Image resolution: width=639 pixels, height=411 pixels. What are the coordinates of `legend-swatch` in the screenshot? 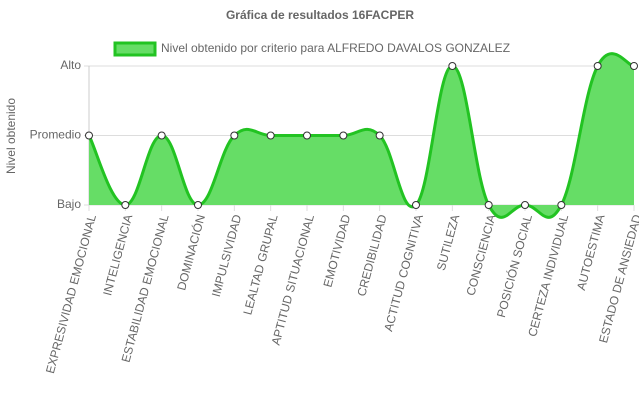 It's located at (135, 49).